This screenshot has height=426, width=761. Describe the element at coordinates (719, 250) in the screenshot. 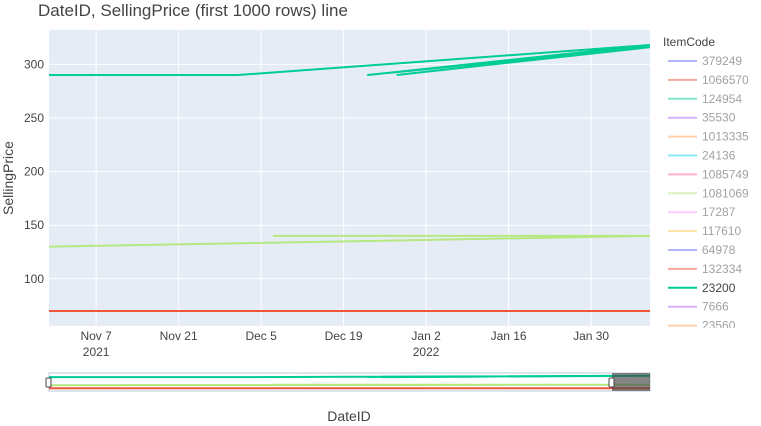

I see `legend-label: 64978` at that location.